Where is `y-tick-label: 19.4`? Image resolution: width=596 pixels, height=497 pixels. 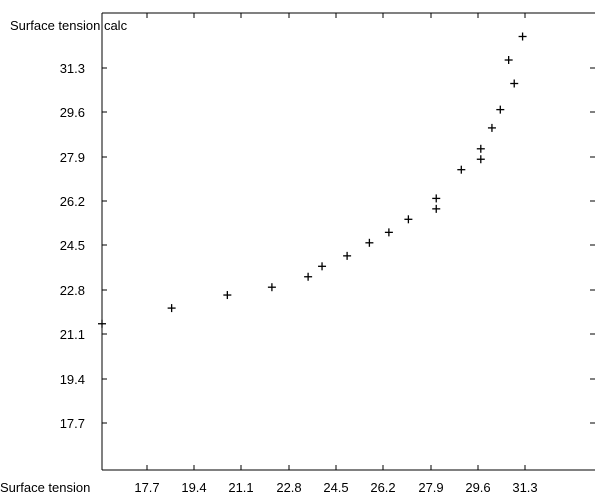 y-tick-label: 19.4 is located at coordinates (72, 379).